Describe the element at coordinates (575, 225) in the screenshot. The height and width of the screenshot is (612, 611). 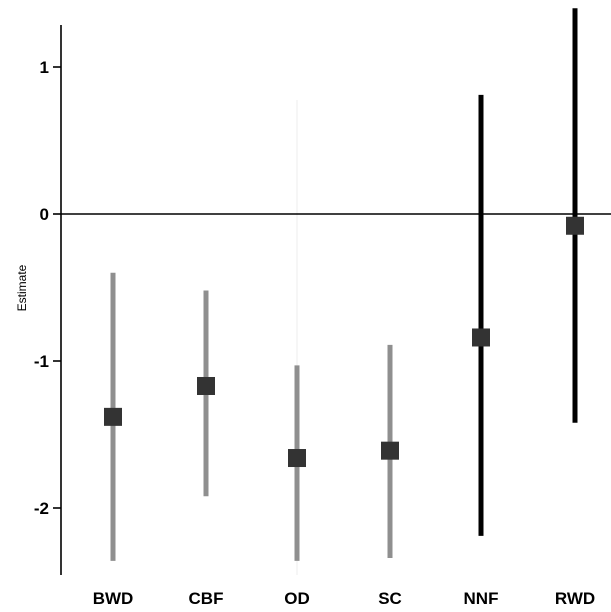
I see `estimate-marker-rwd` at that location.